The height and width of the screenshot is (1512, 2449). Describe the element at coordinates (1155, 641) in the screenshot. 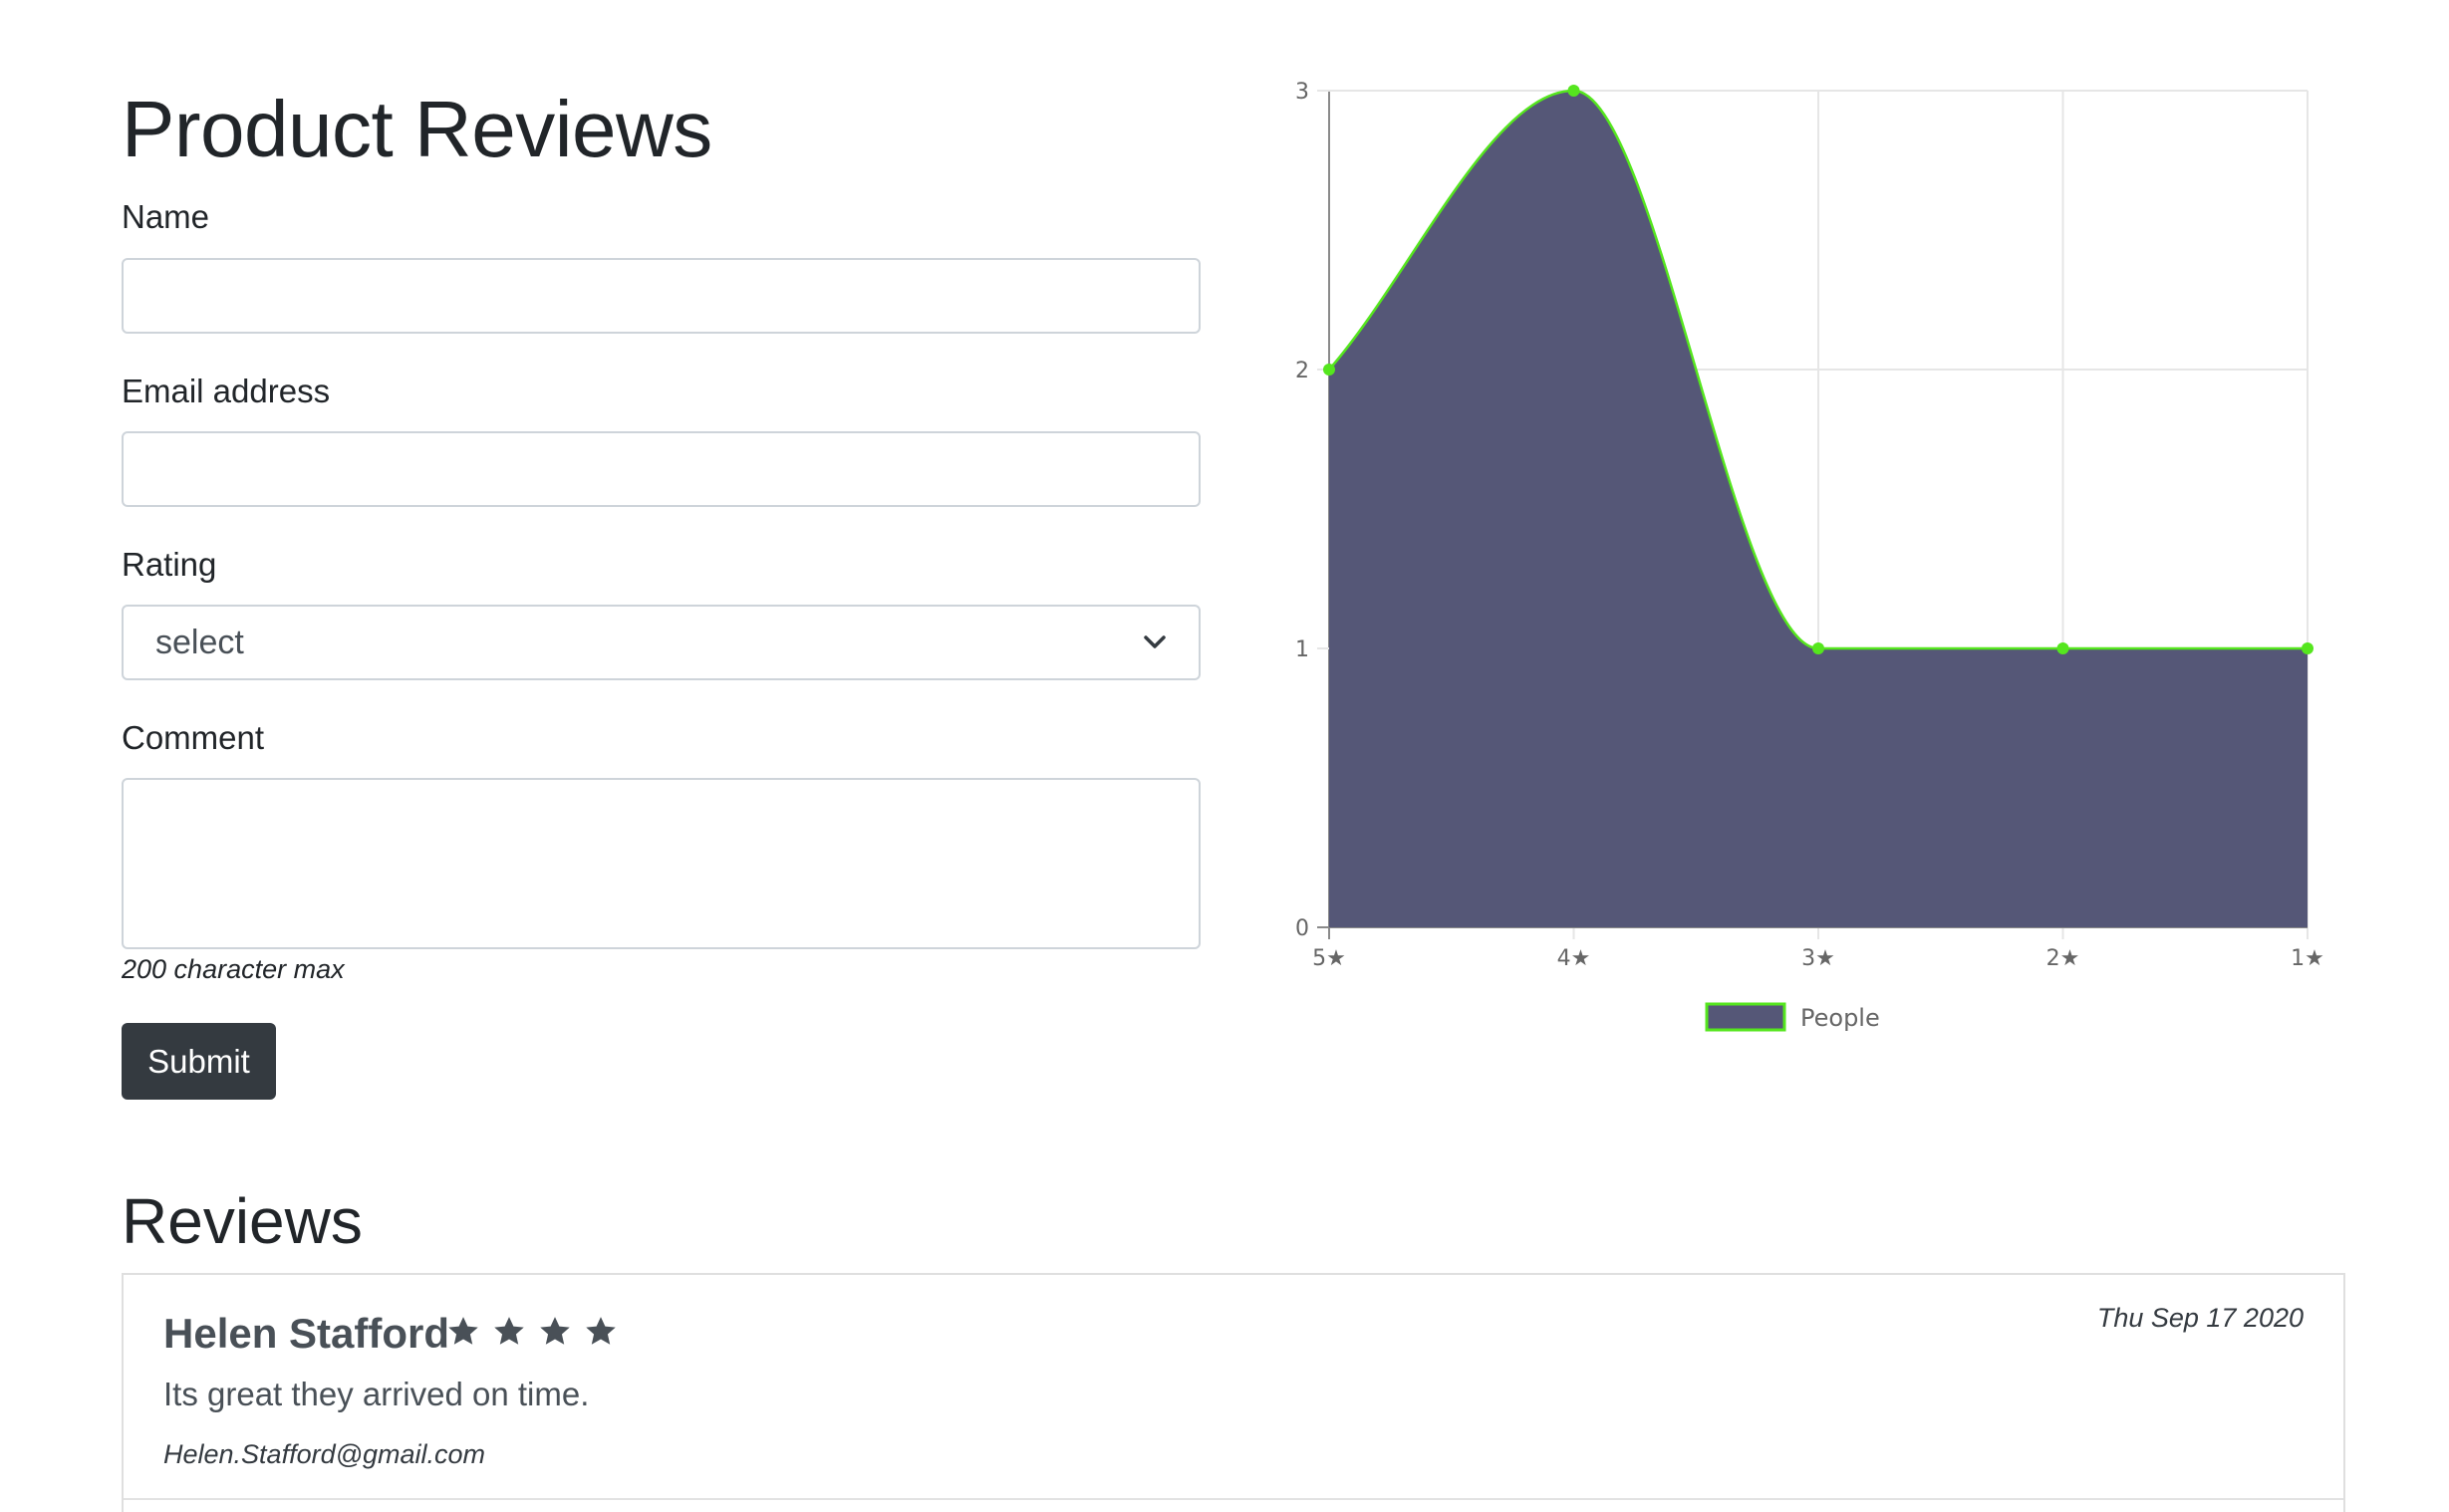

I see `chevron-down-icon` at that location.